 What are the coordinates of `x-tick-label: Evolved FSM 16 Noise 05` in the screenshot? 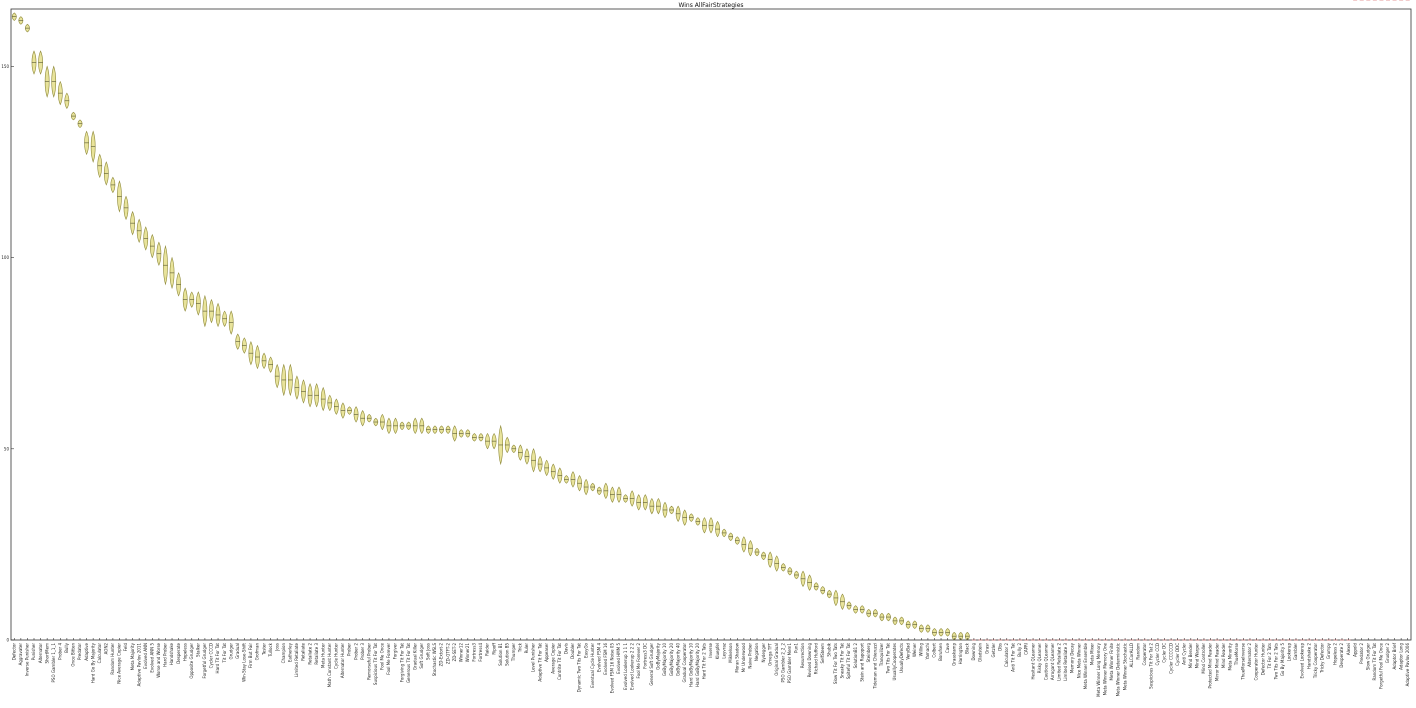 It's located at (612, 668).